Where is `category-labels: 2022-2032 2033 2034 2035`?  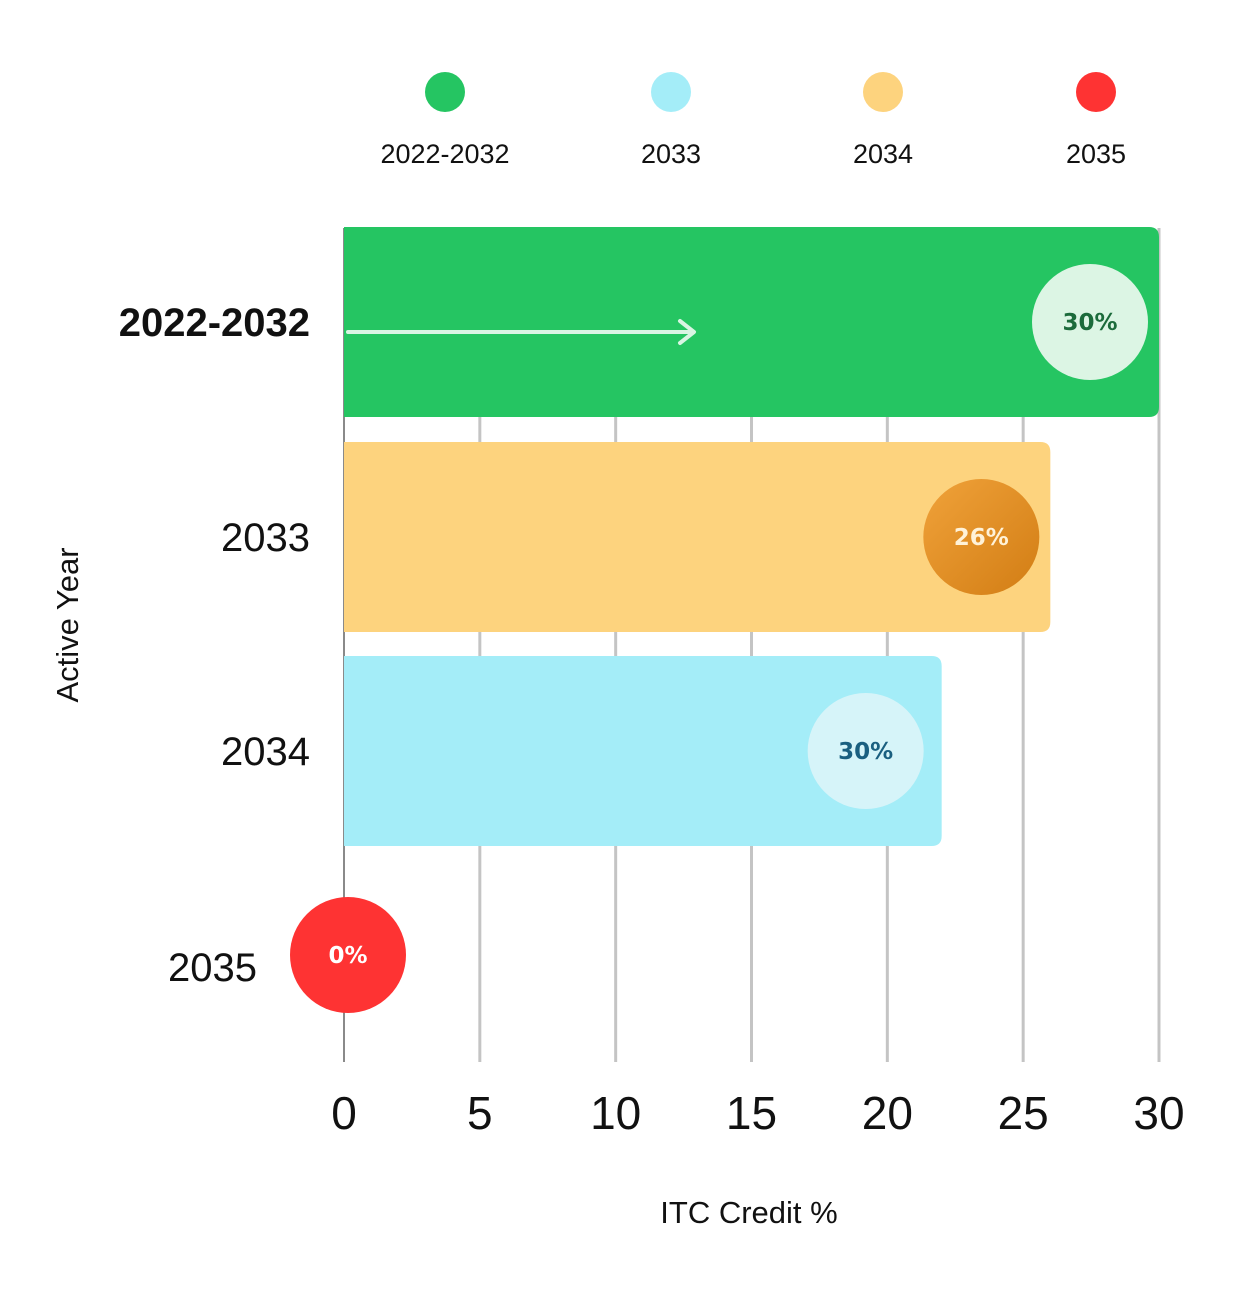
category-labels: 2022-2032 2033 2034 2035 is located at coordinates (214, 645).